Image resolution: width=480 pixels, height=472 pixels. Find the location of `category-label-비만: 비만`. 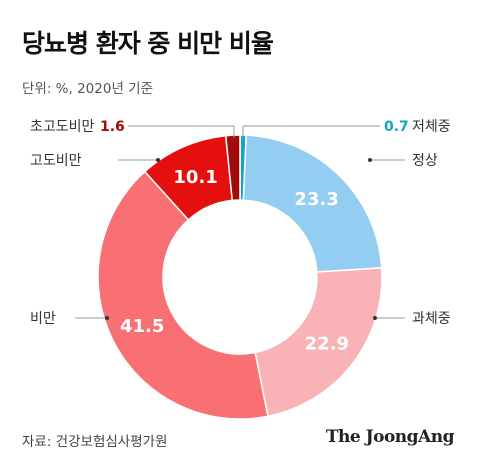

category-label-비만: 비만 is located at coordinates (43, 319).